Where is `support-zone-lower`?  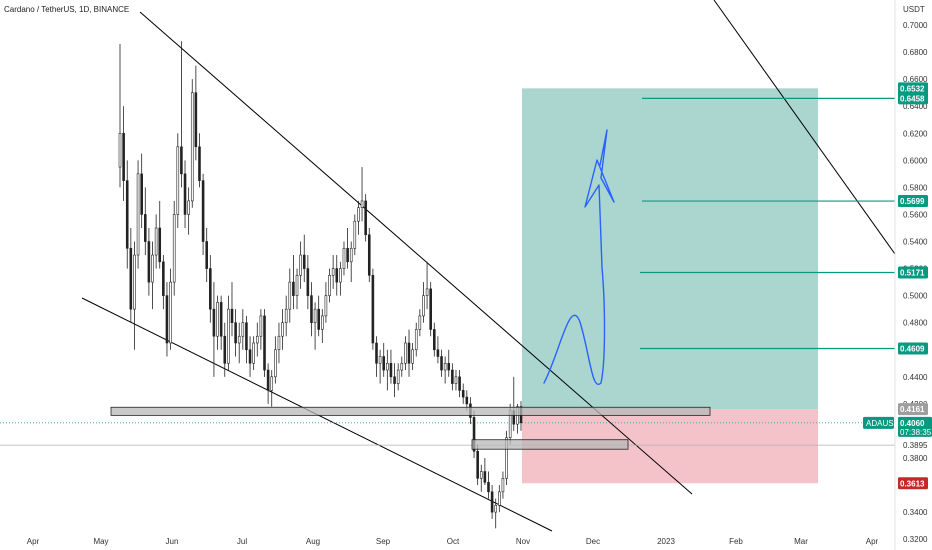
support-zone-lower is located at coordinates (550, 444).